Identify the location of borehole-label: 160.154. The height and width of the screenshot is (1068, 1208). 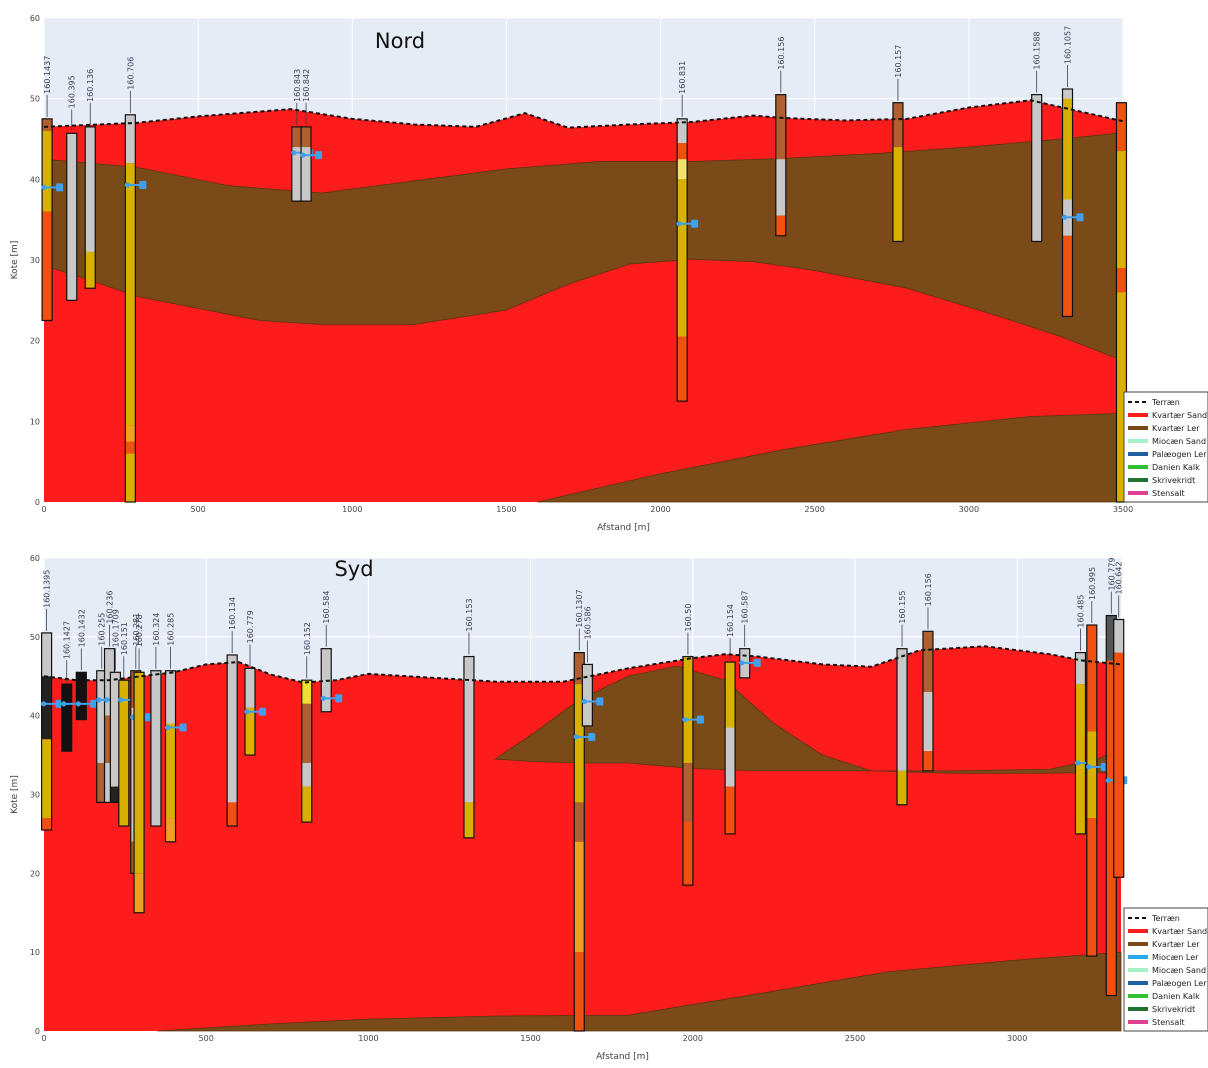
(730, 620).